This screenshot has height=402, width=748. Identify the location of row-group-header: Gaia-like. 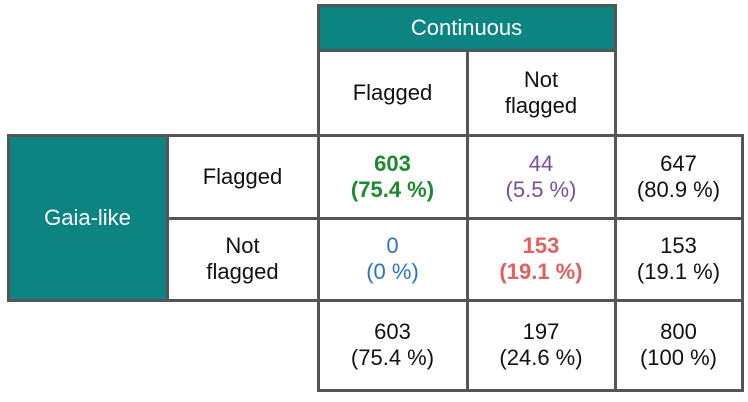
(87, 217).